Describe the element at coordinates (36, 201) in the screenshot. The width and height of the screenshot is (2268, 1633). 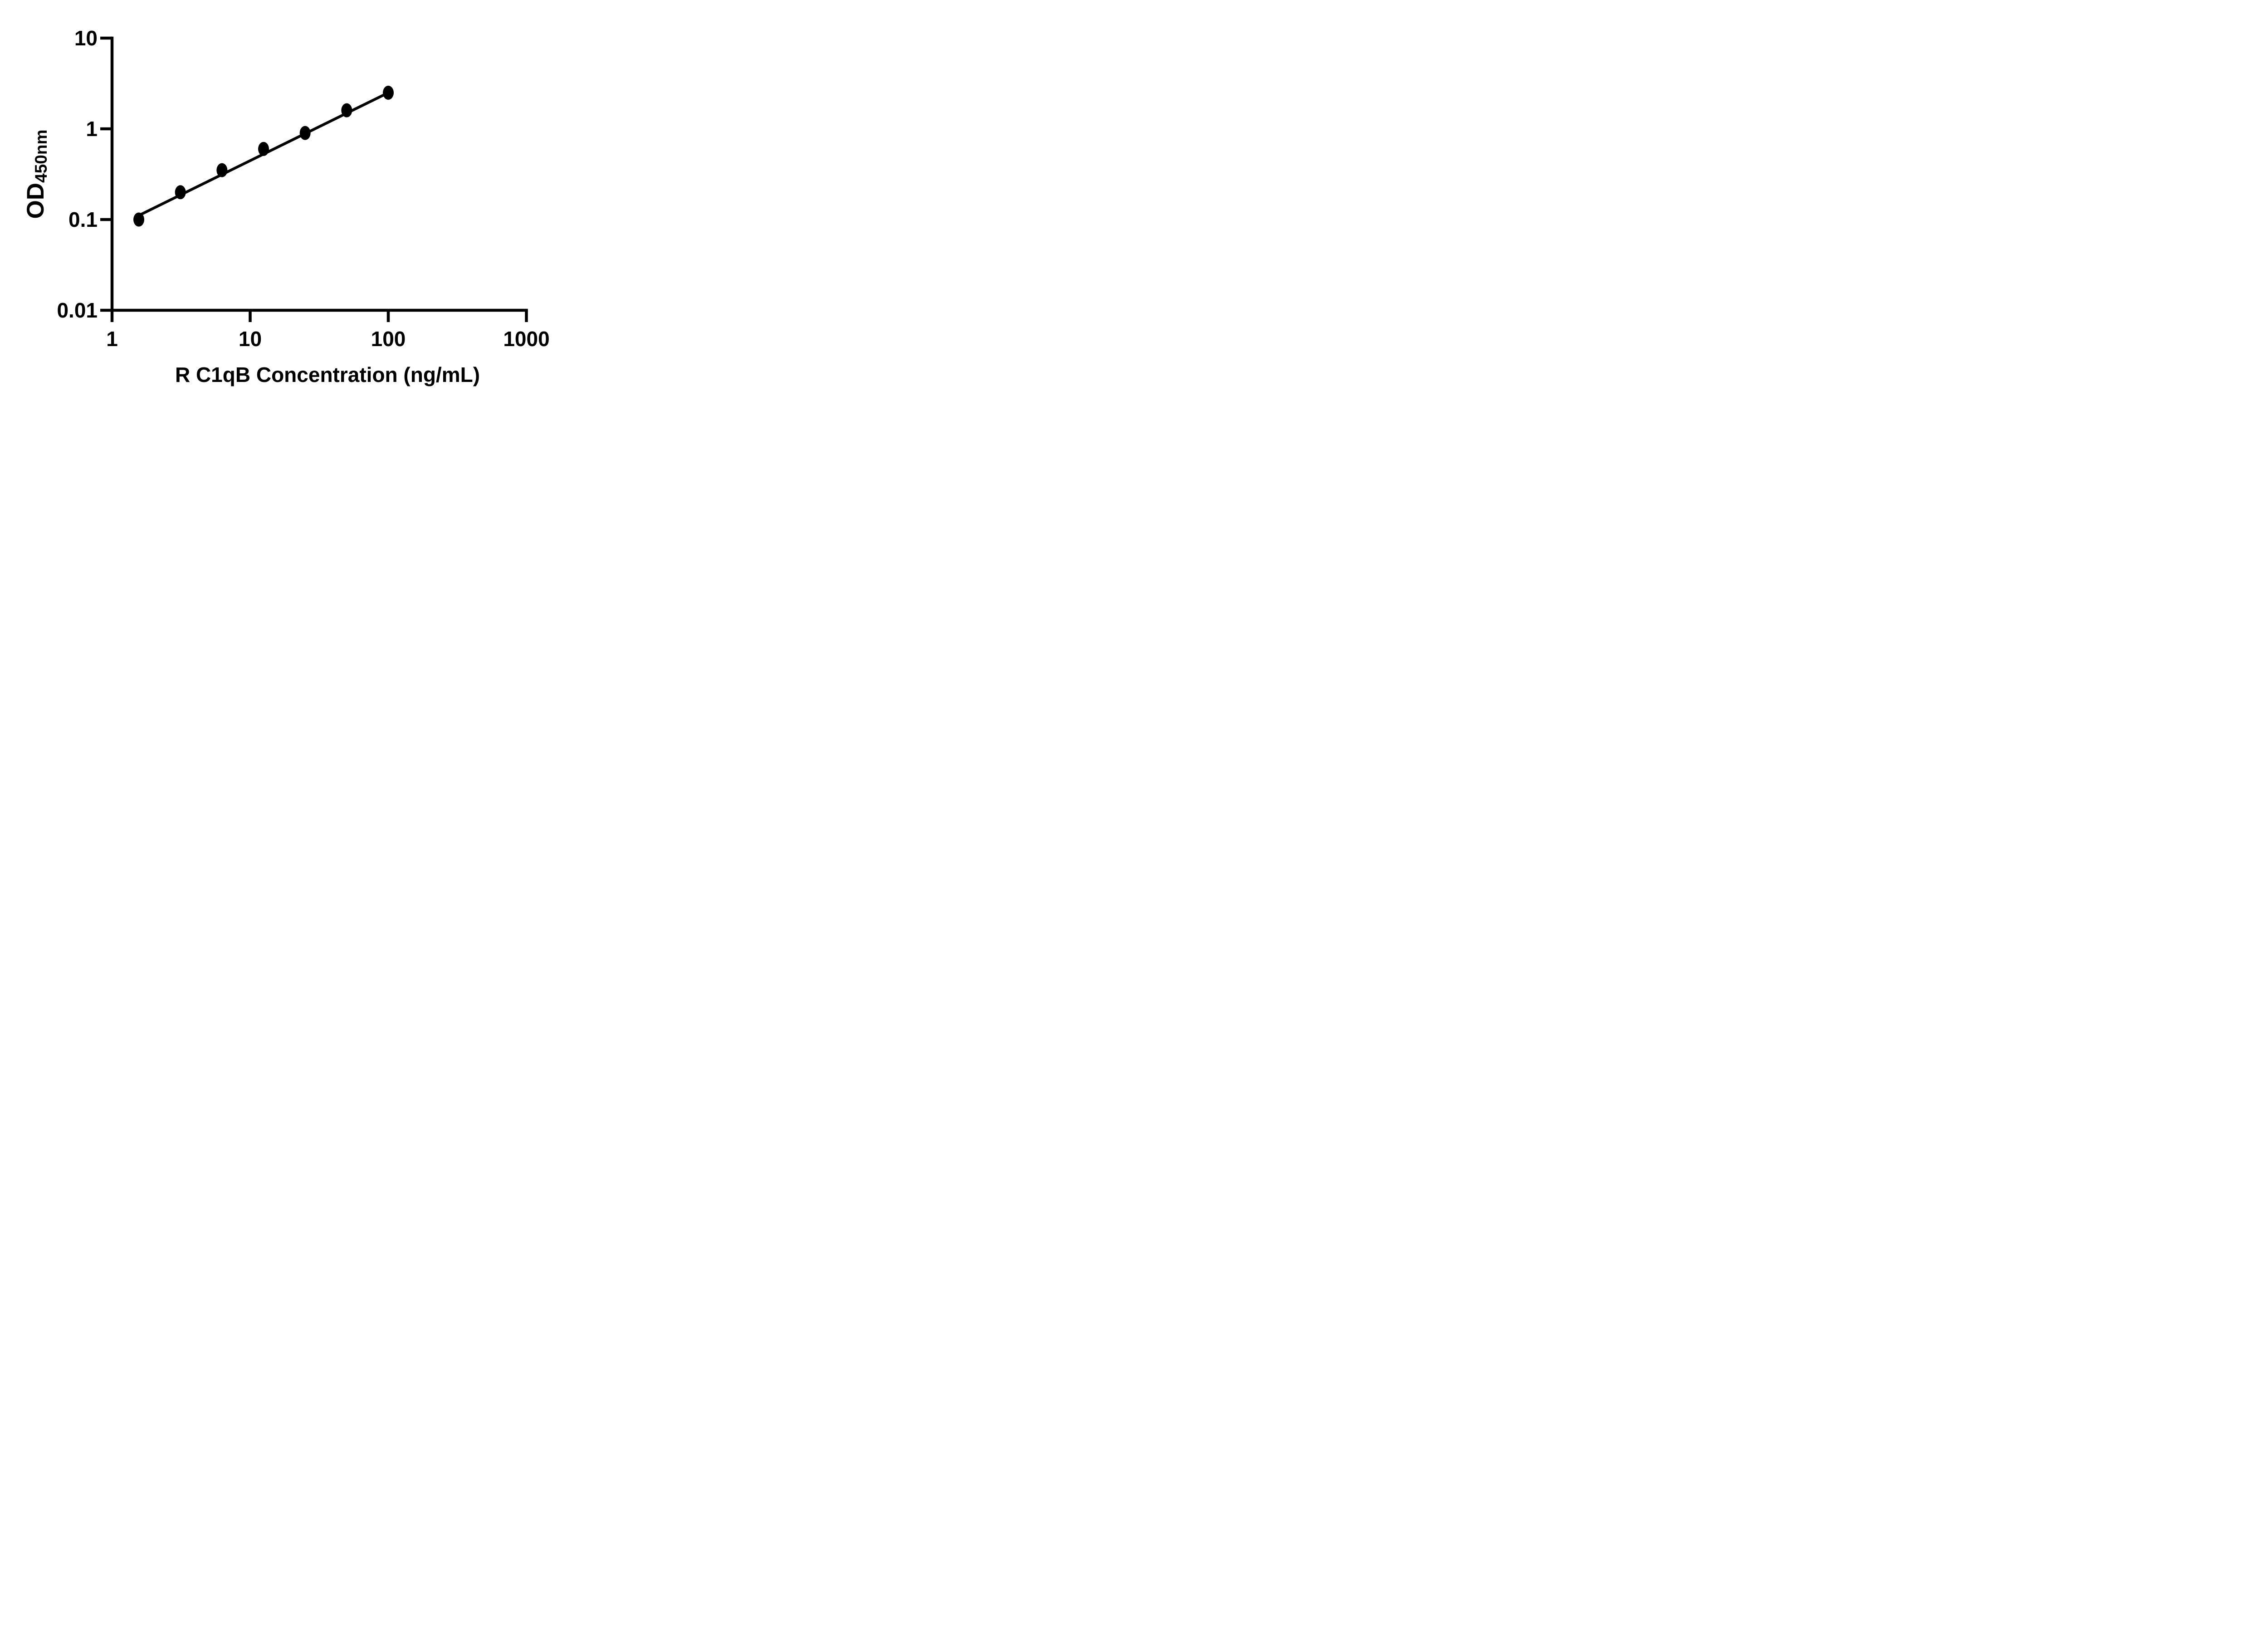
I see `y-axis-title-main: OD` at that location.